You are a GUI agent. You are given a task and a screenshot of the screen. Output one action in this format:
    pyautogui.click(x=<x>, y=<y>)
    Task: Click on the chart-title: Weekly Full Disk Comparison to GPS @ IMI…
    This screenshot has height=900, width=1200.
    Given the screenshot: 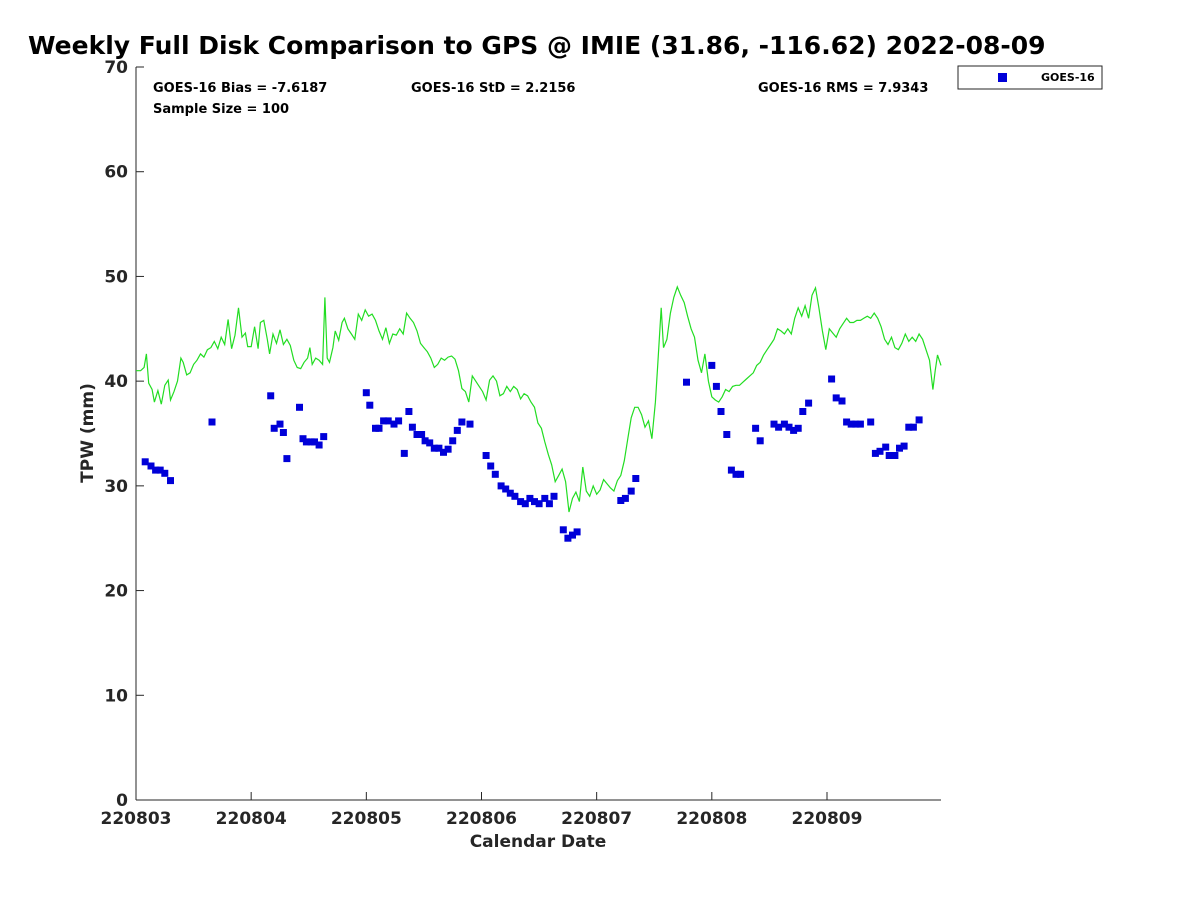 What is the action you would take?
    pyautogui.click(x=537, y=45)
    